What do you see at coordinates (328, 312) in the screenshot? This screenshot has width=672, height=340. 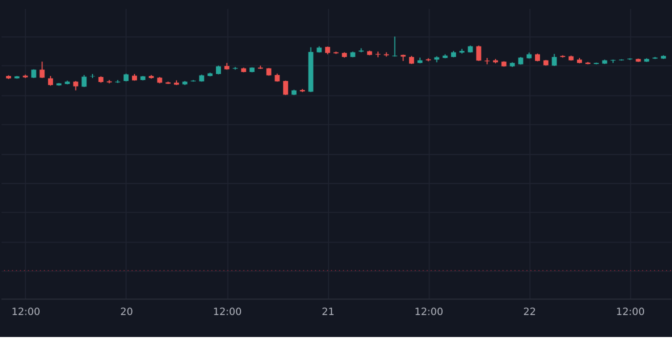 I see `x-tick-label: 21` at bounding box center [328, 312].